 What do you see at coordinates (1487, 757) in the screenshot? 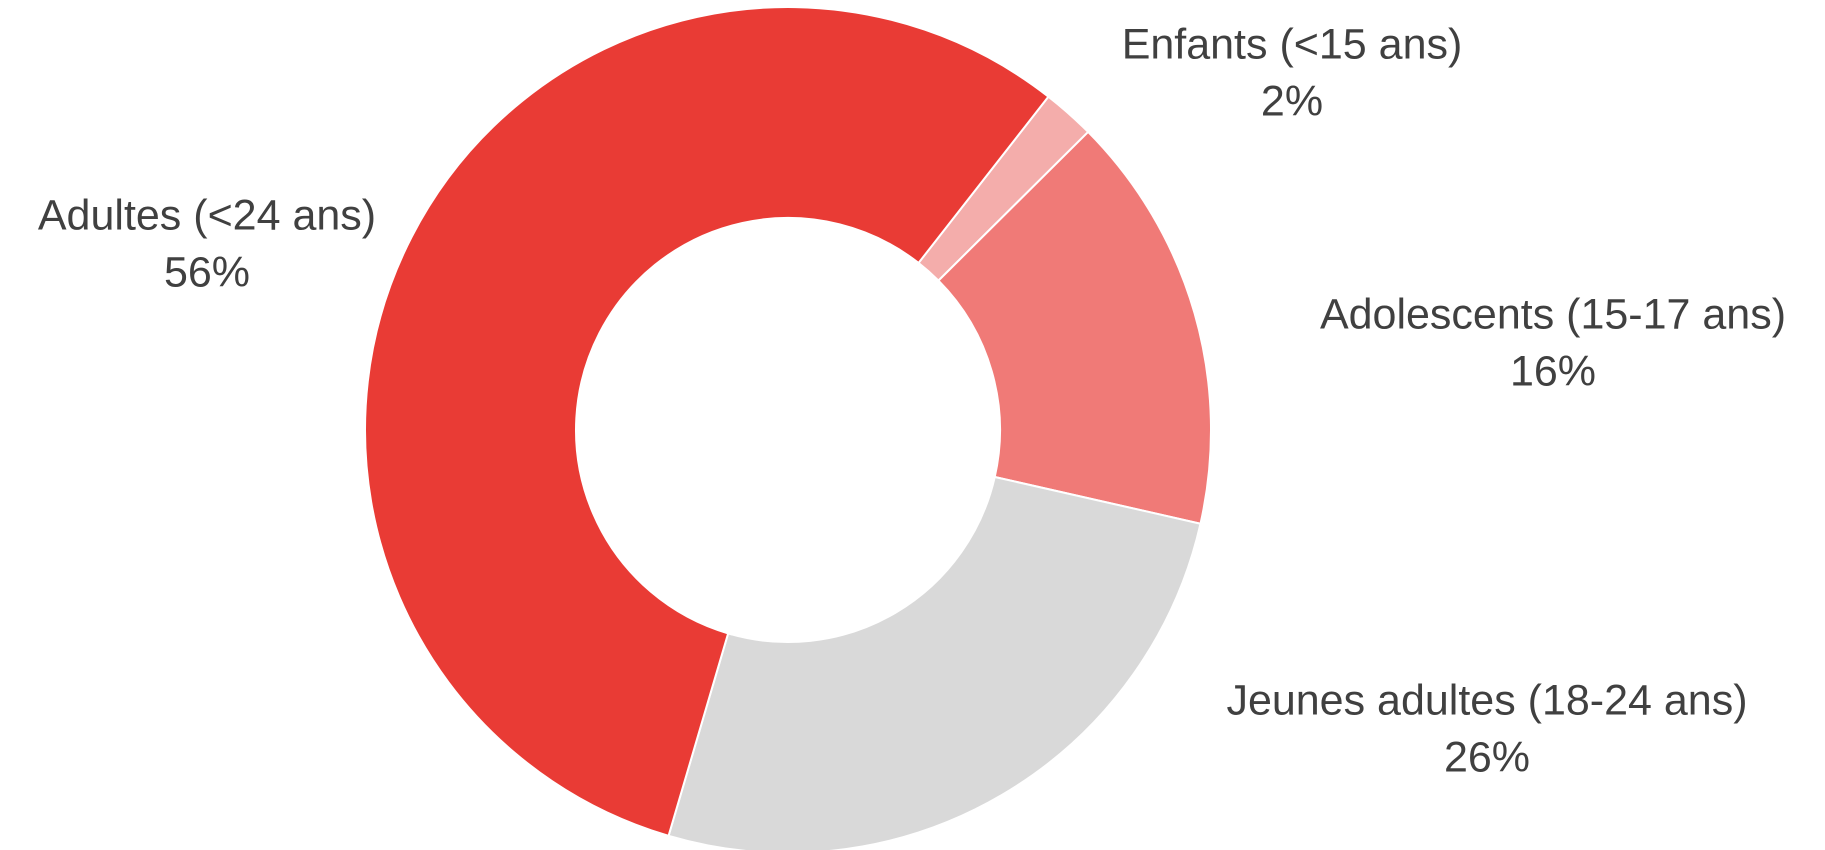
I see `slice-value-label: 26%` at bounding box center [1487, 757].